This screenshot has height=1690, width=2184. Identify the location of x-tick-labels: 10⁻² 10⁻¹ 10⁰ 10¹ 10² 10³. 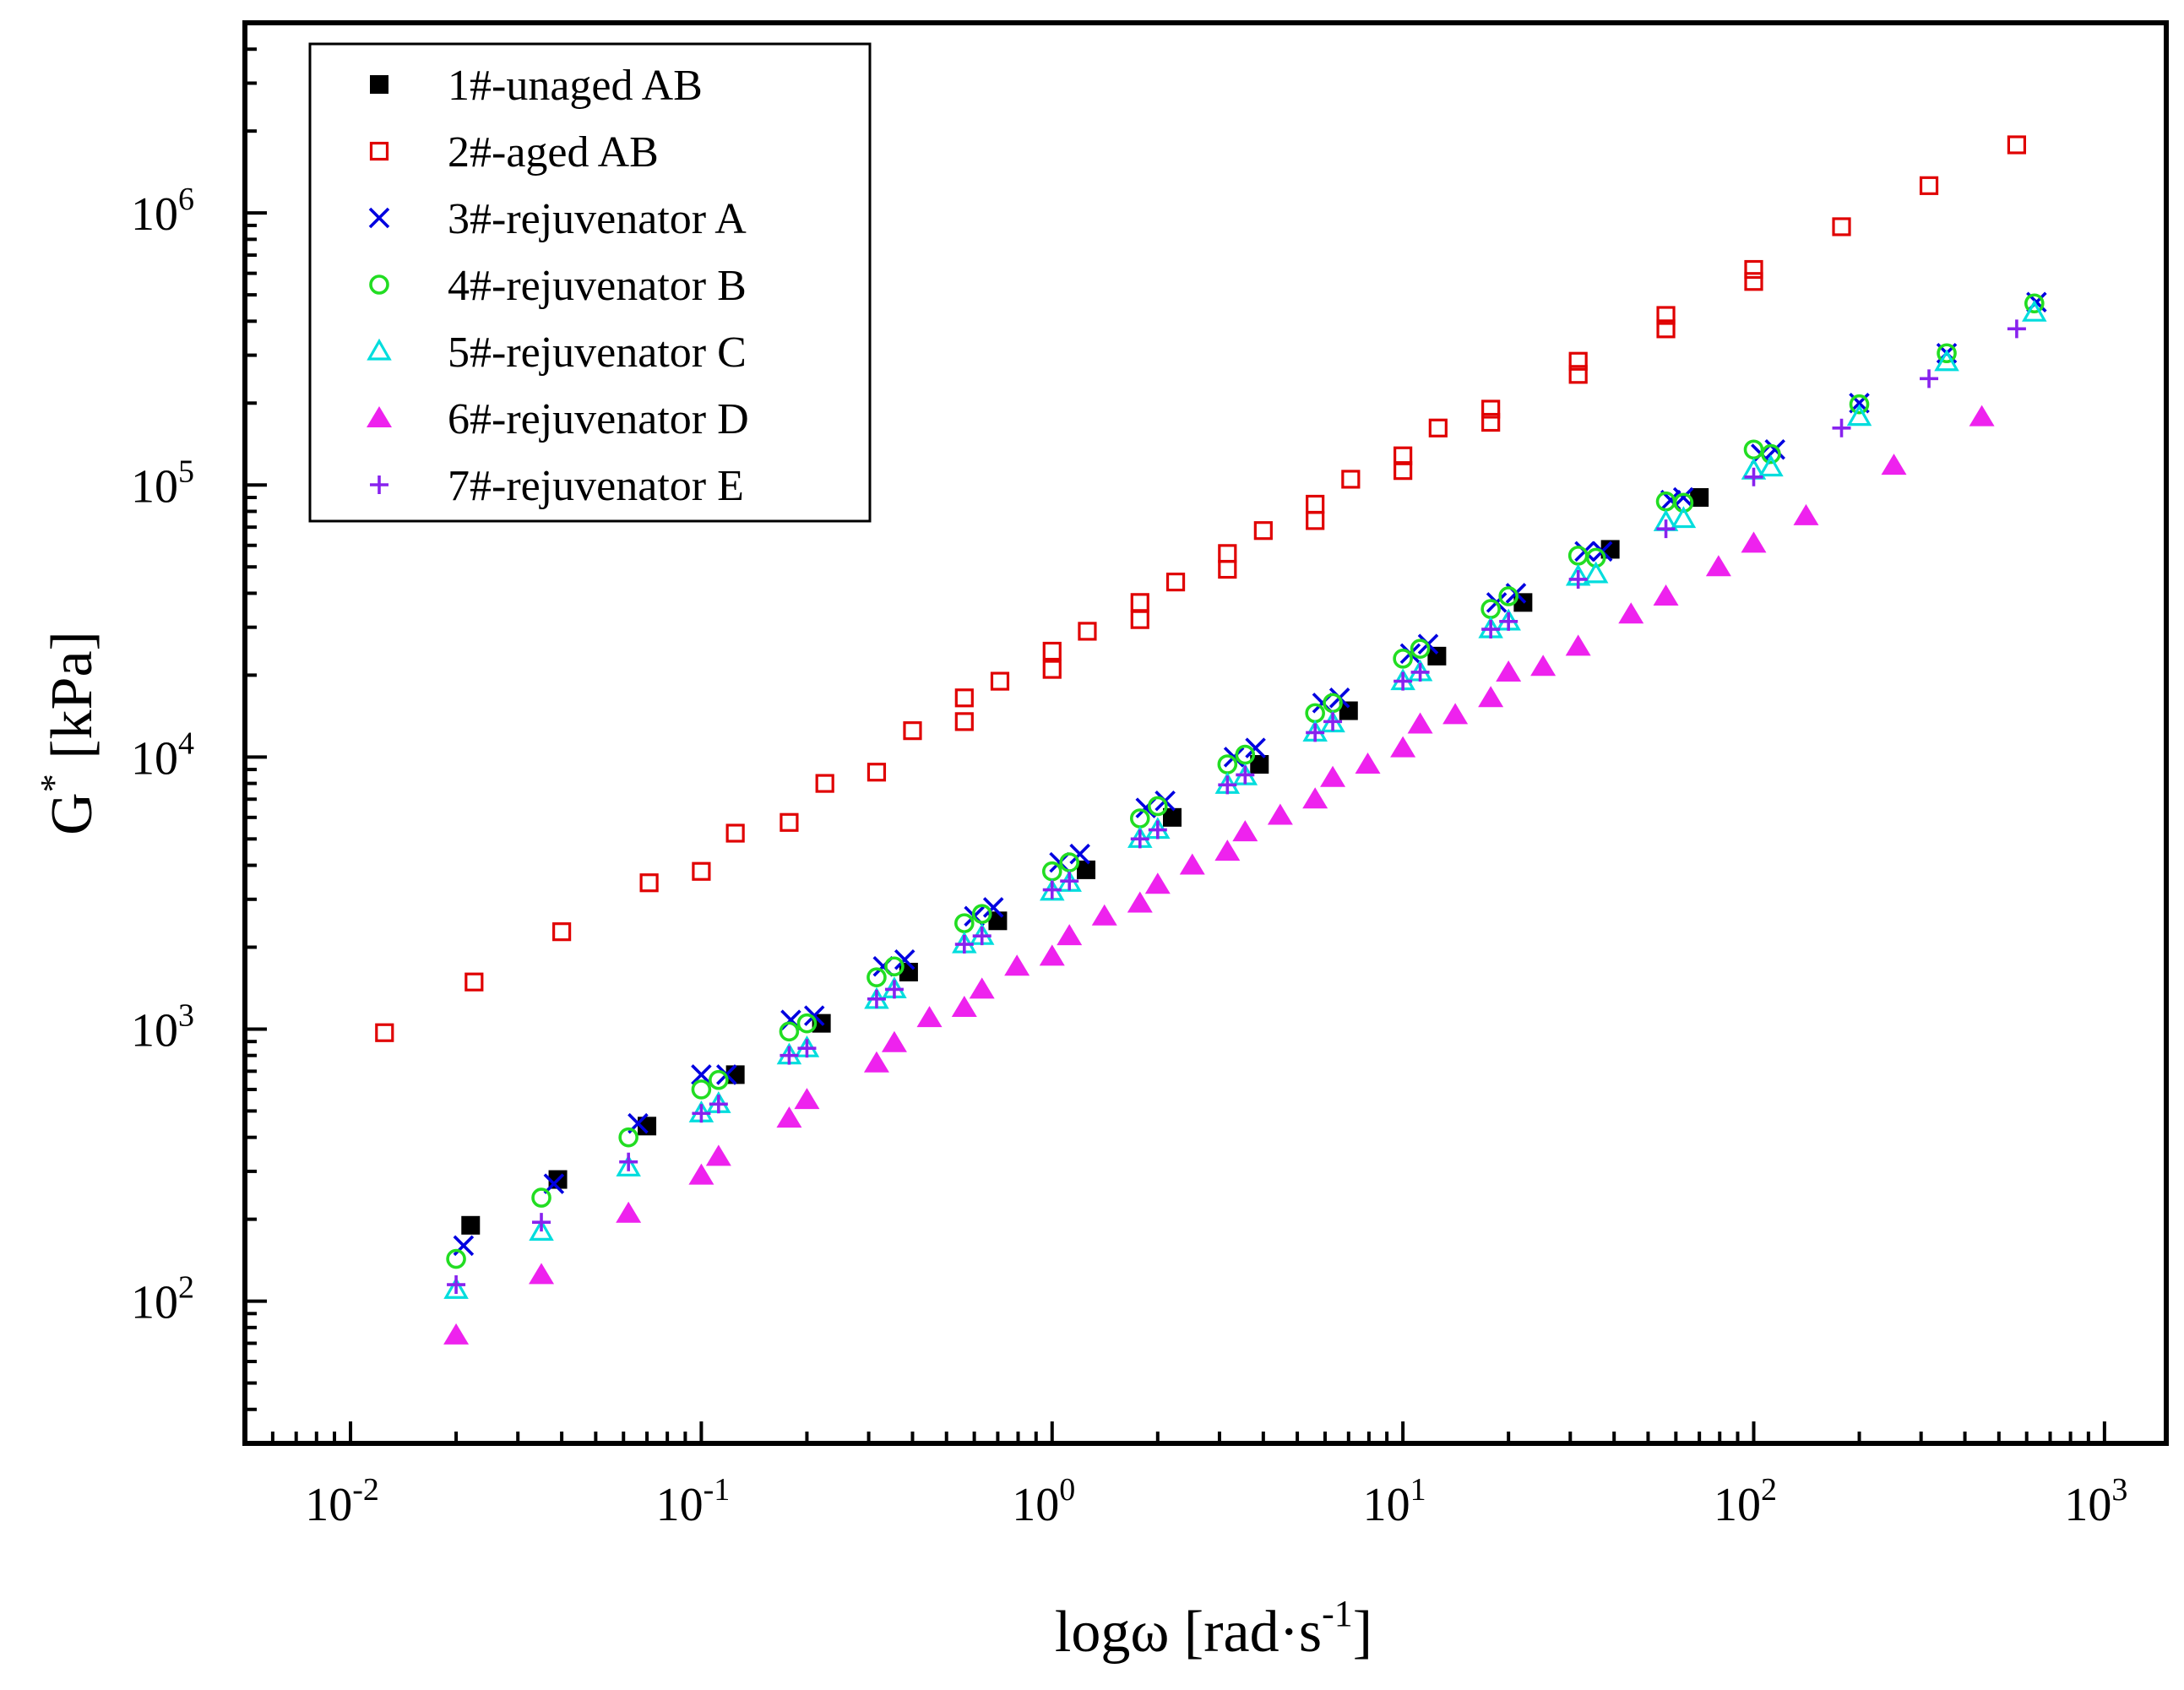
(1216, 1501).